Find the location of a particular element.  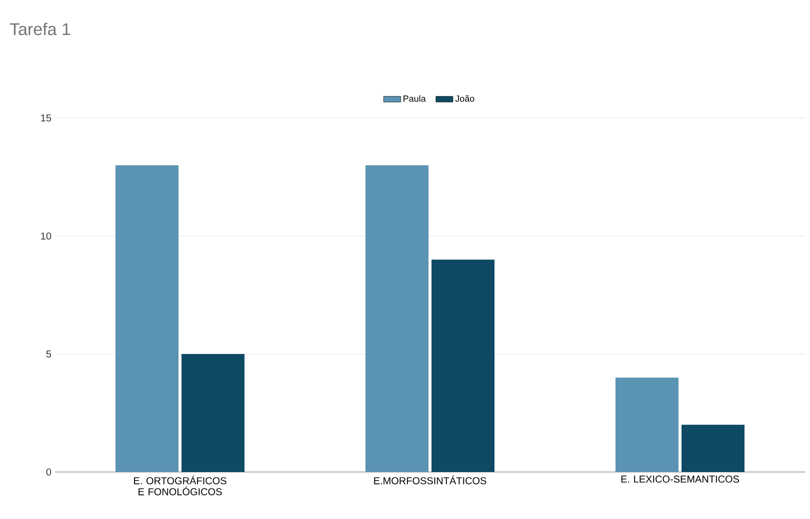

x-tick-label: E. ORTOGRÁFICOS E FONOLÓGICOS is located at coordinates (180, 486).